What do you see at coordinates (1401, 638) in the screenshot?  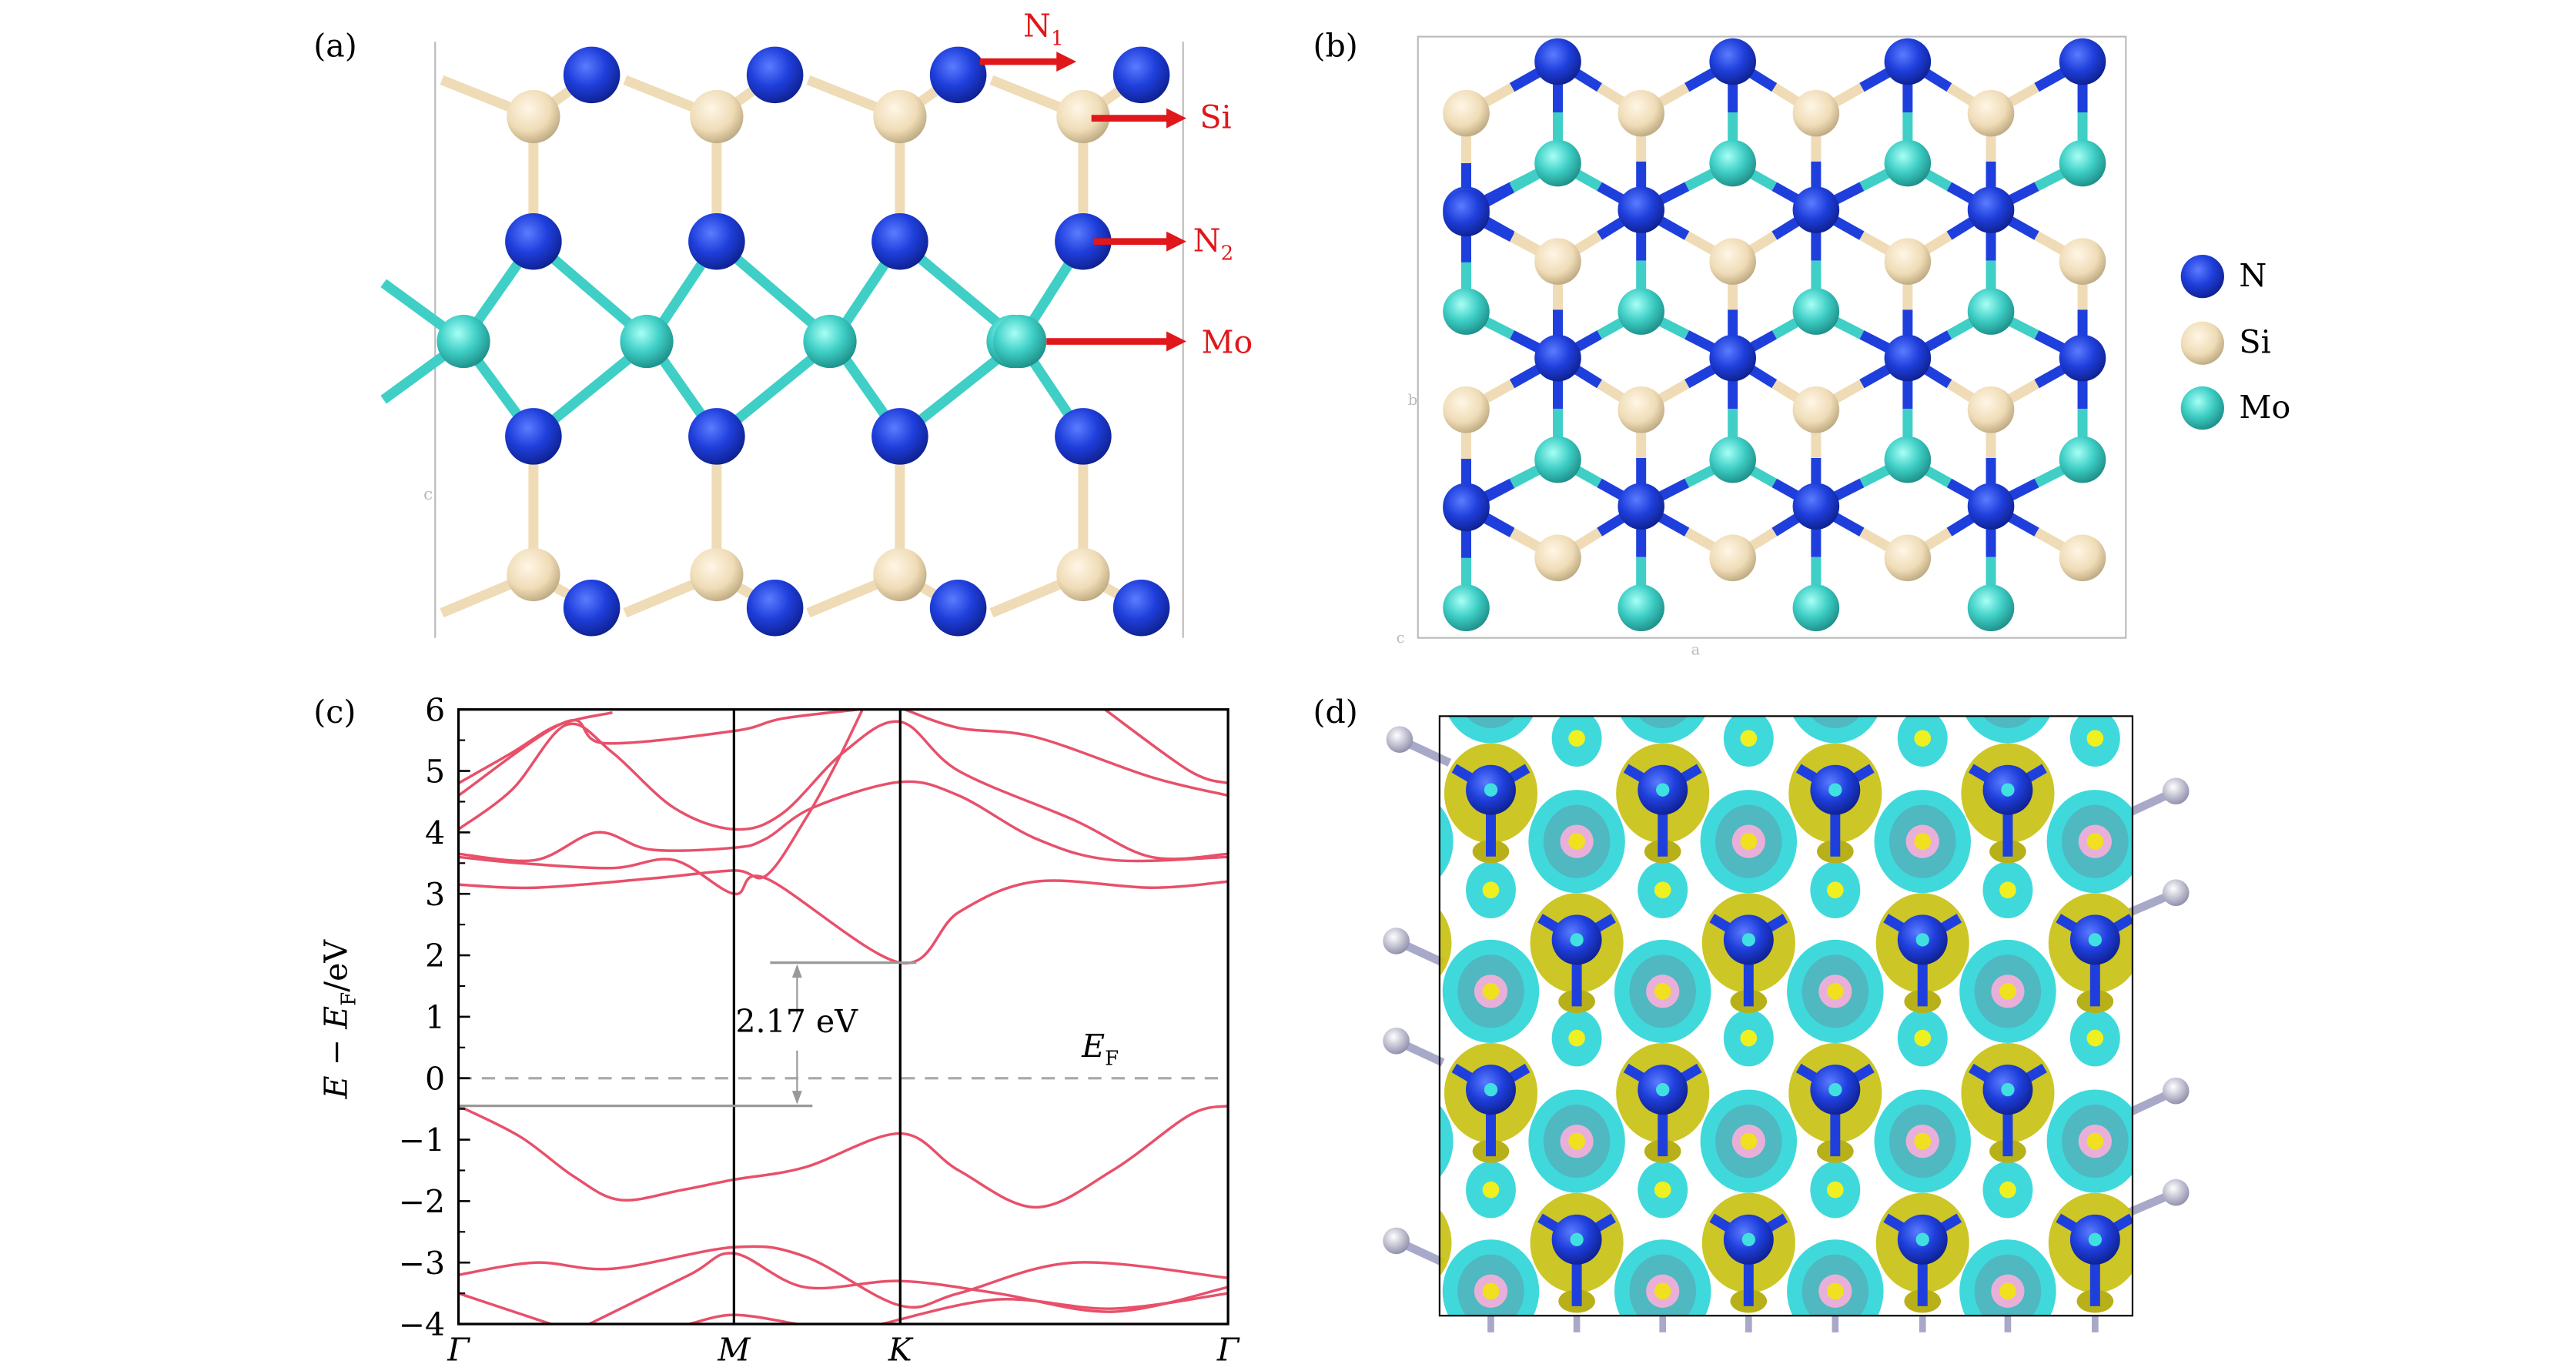 I see `axis-letter-c: c` at bounding box center [1401, 638].